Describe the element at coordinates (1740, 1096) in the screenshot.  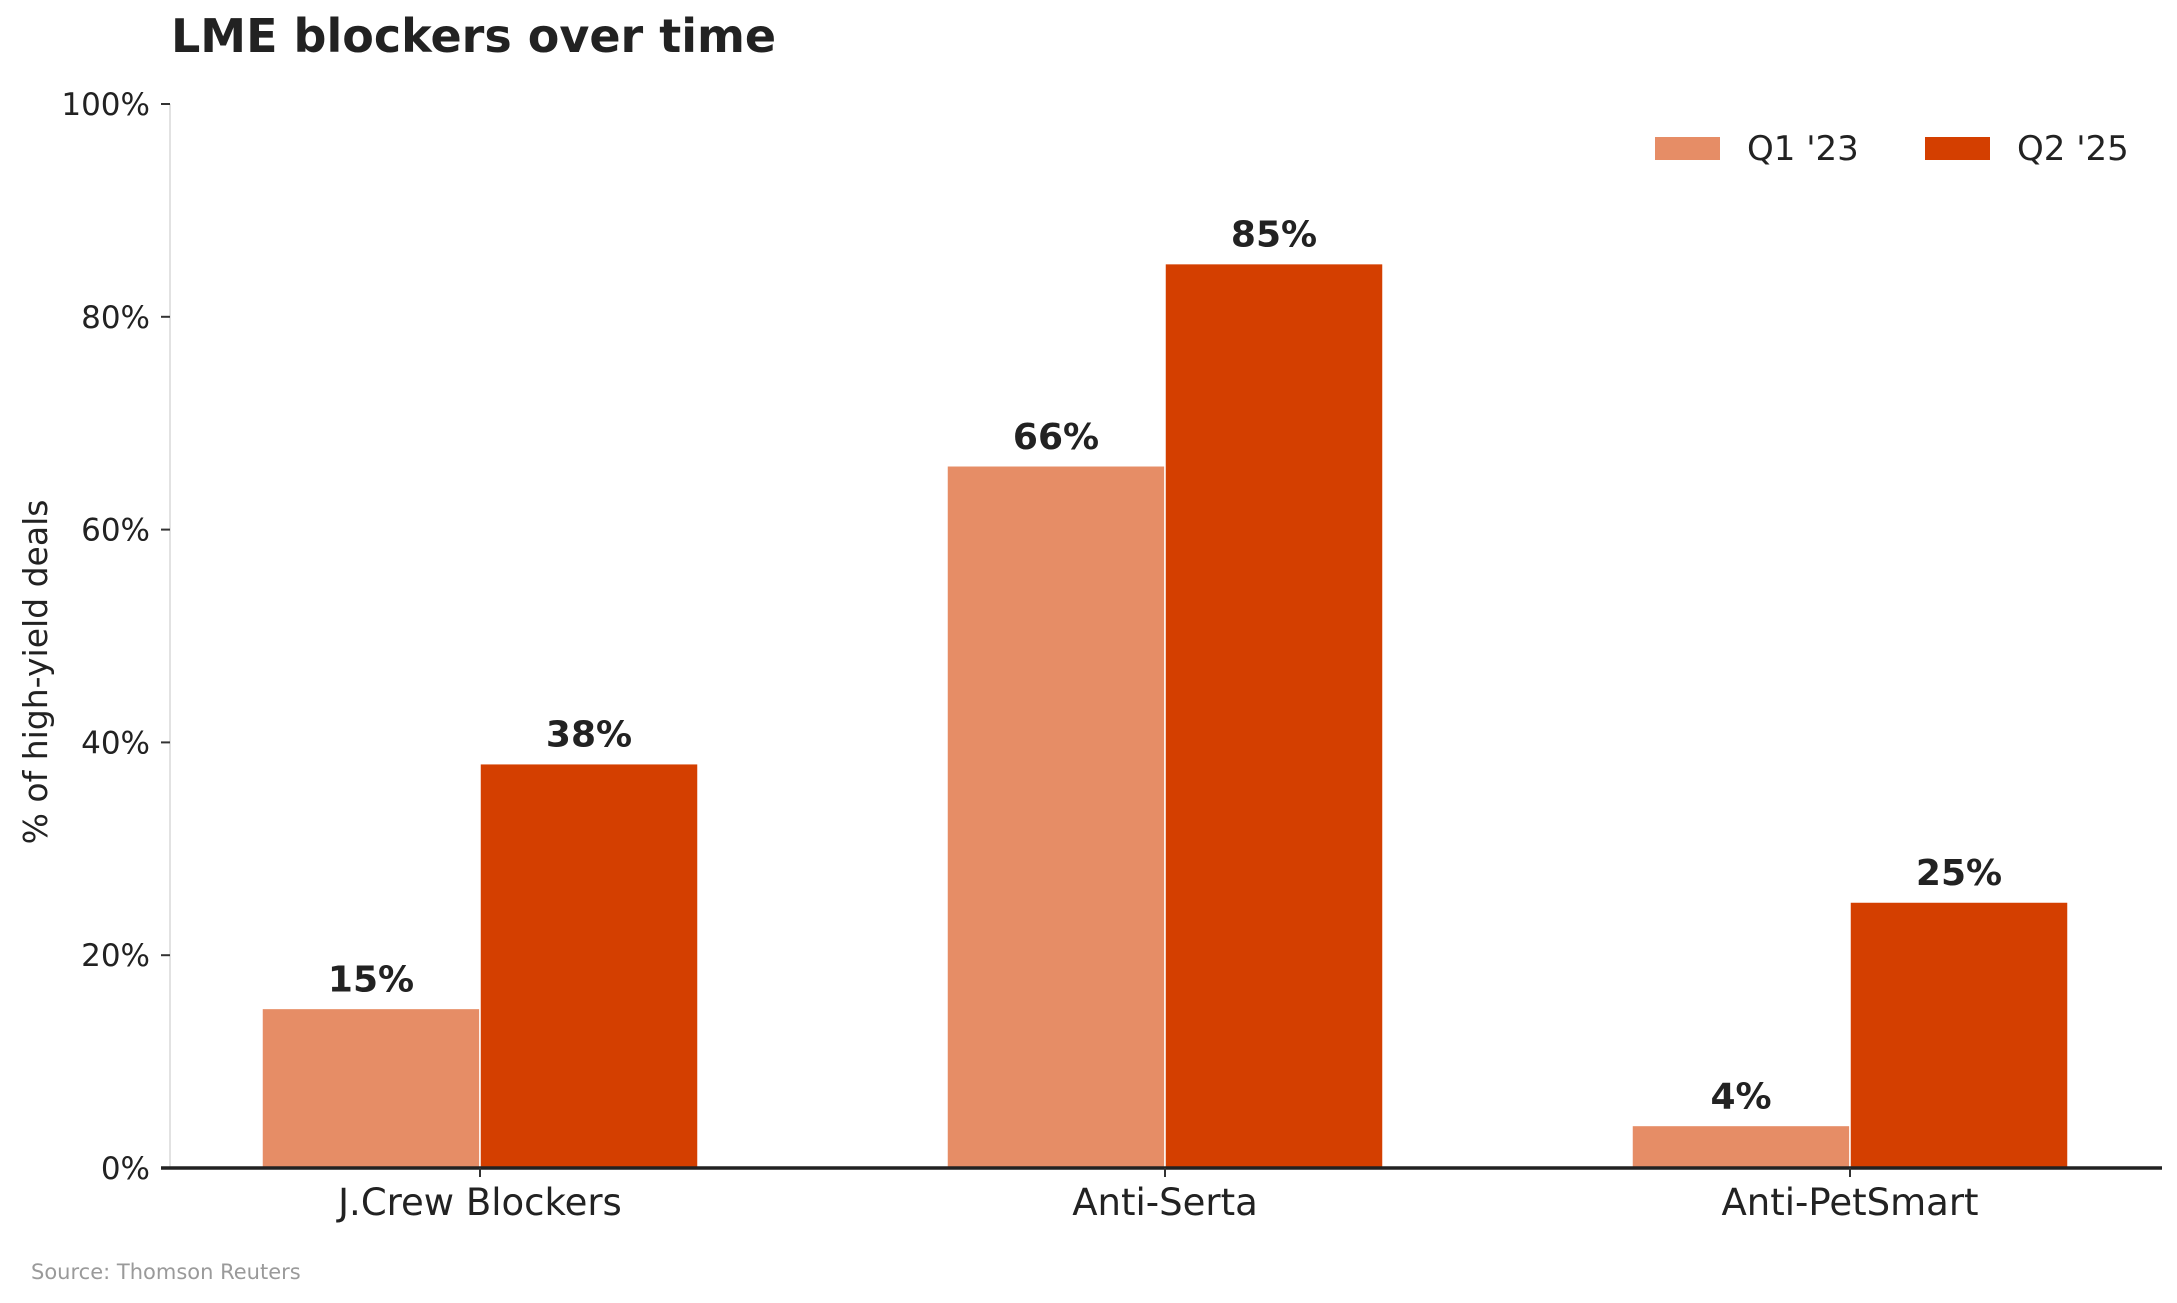
I see `value-label: 4%` at that location.